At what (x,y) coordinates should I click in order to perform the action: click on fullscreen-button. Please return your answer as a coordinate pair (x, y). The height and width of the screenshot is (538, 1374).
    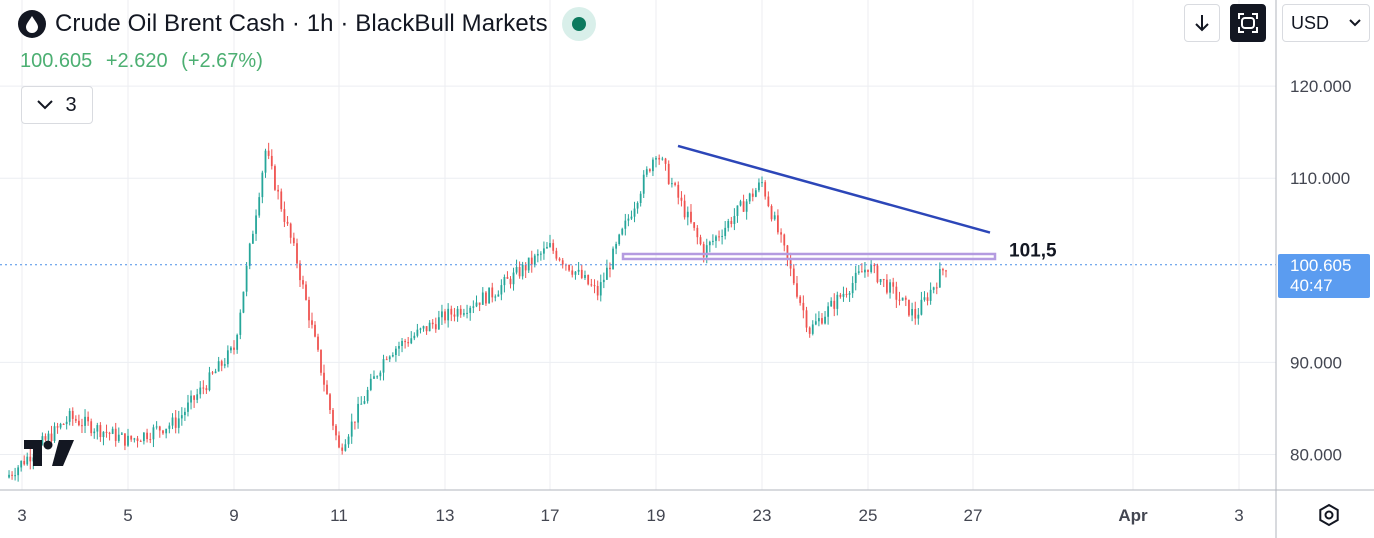
    Looking at the image, I should click on (1248, 23).